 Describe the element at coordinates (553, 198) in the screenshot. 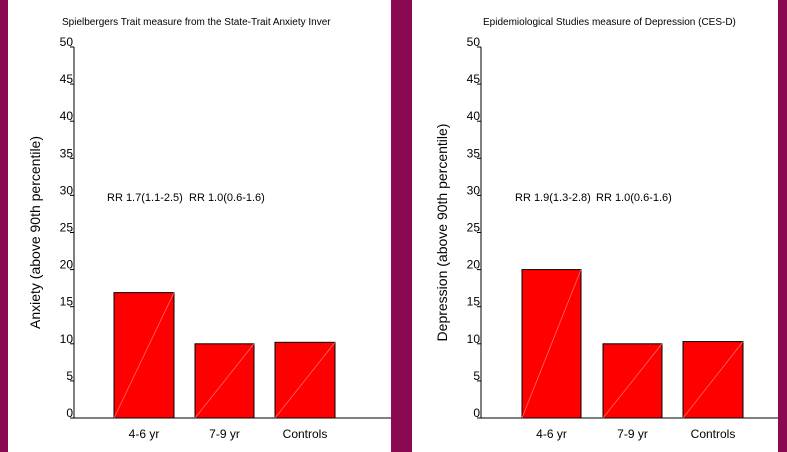

I see `rr-annotation: RR 1.9(1.3-2.8)` at that location.